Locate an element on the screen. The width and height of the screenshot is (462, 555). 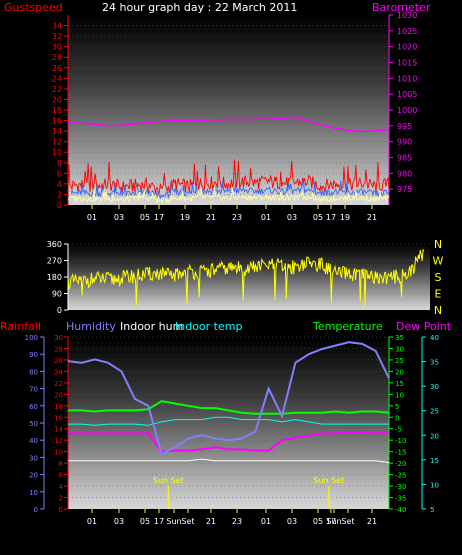
humidity-line is located at coordinates (228, 398).